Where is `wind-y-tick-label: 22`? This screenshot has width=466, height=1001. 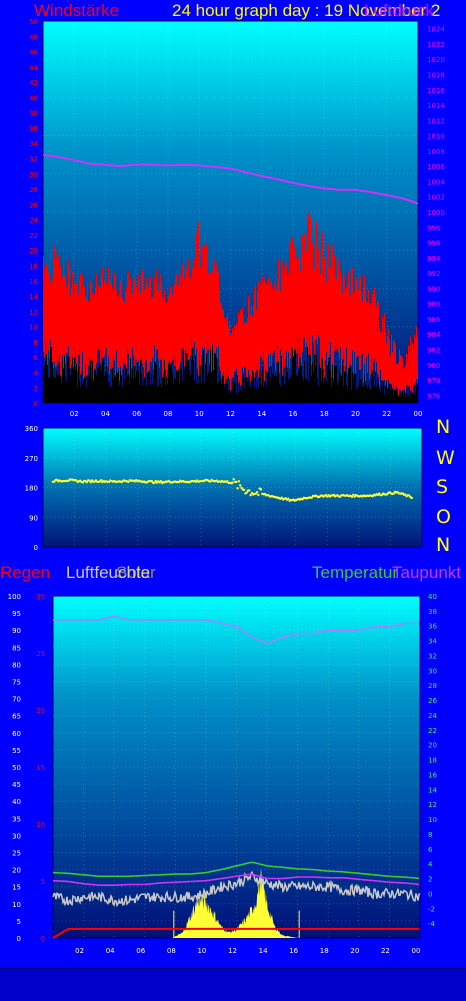 wind-y-tick-label: 22 is located at coordinates (33, 236).